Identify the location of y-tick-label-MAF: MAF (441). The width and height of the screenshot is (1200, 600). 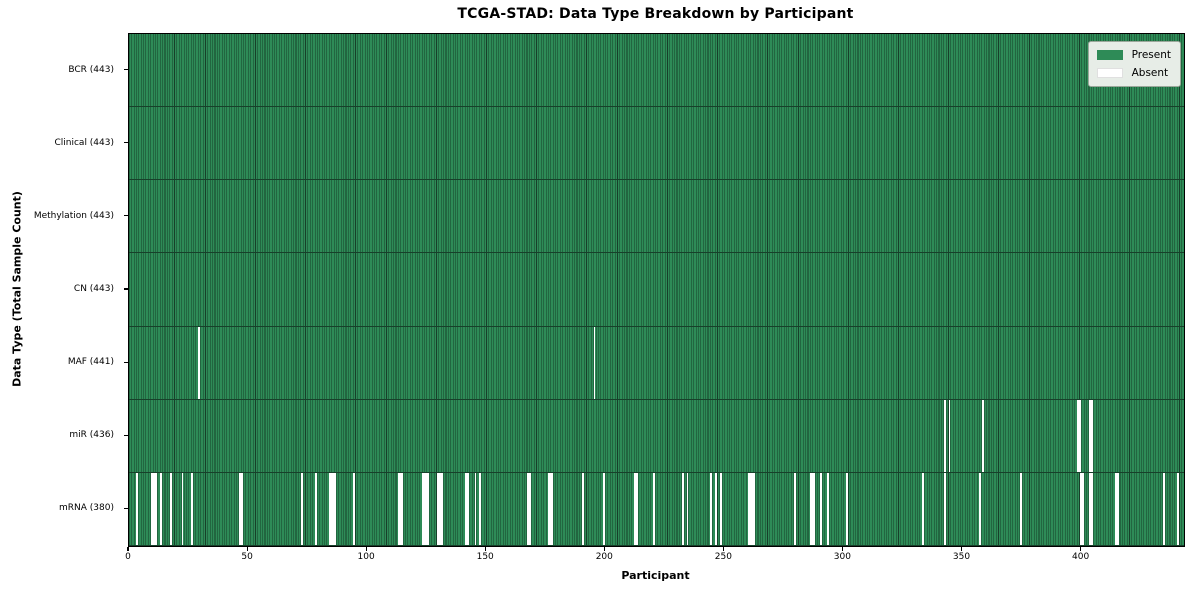
(90, 362).